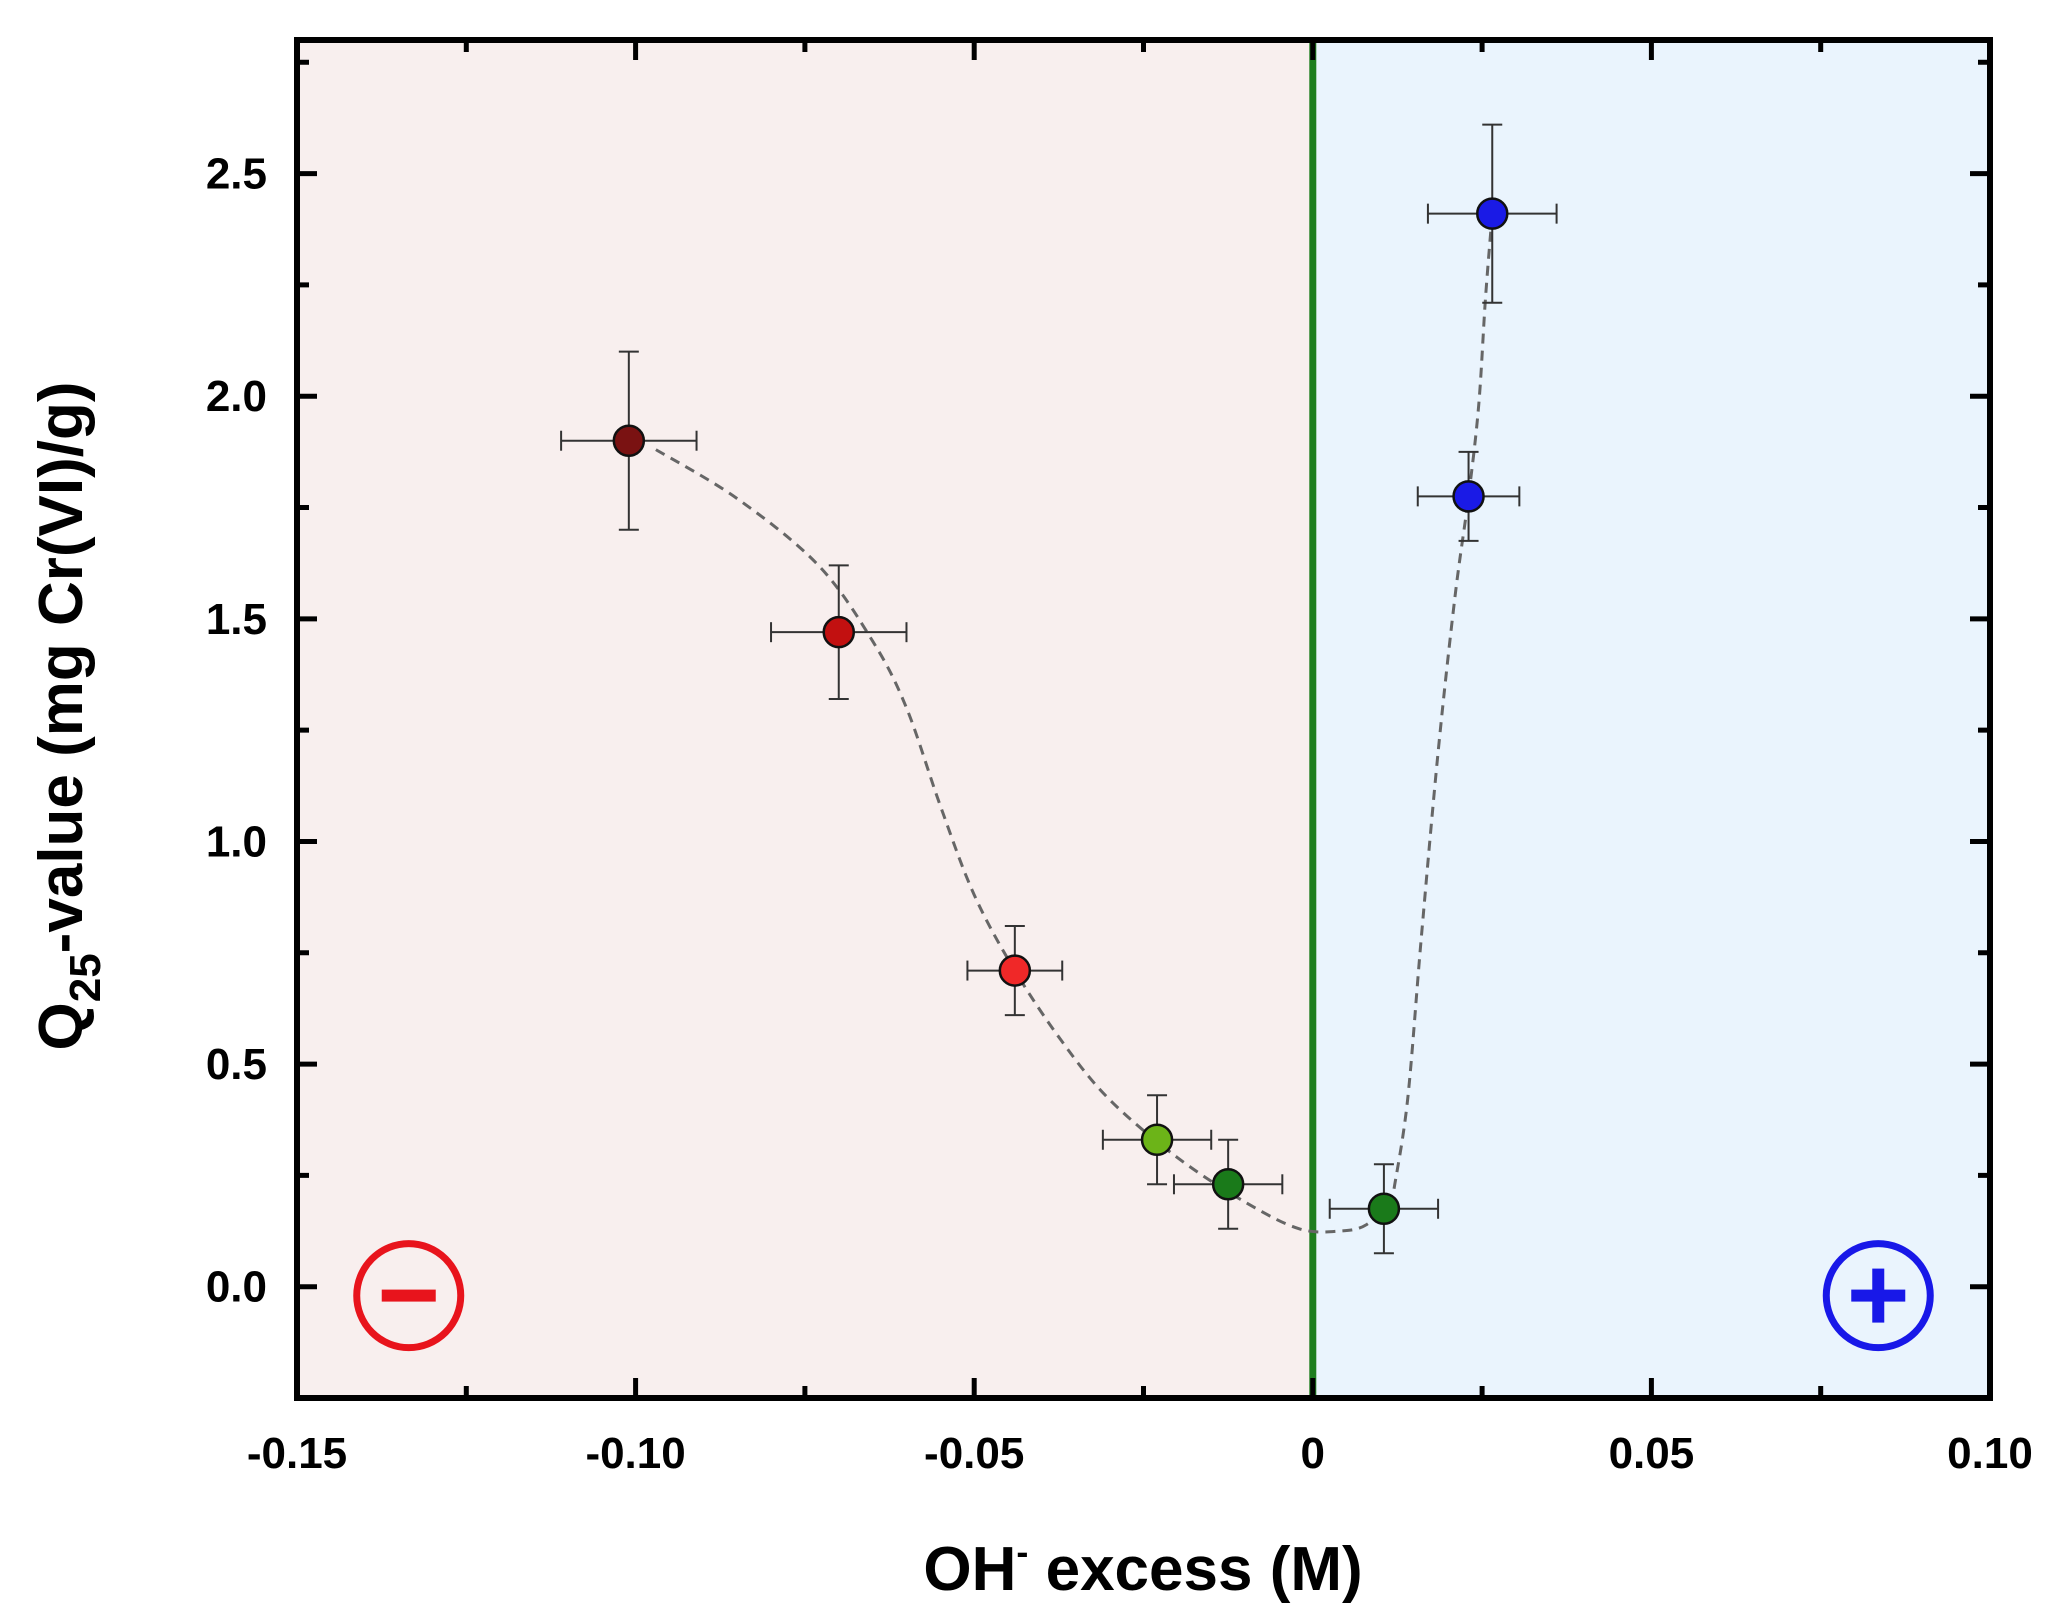  I want to click on y-tick-label: 0.0, so click(236, 1287).